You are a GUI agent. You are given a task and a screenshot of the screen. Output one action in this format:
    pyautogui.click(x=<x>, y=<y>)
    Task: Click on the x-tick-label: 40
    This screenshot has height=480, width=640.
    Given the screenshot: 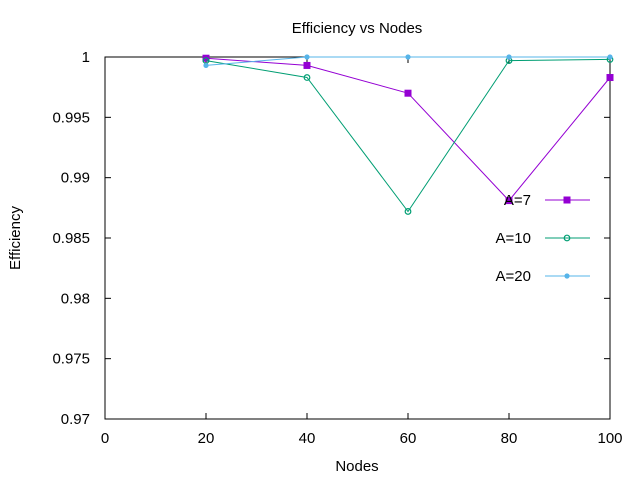 What is the action you would take?
    pyautogui.click(x=307, y=438)
    